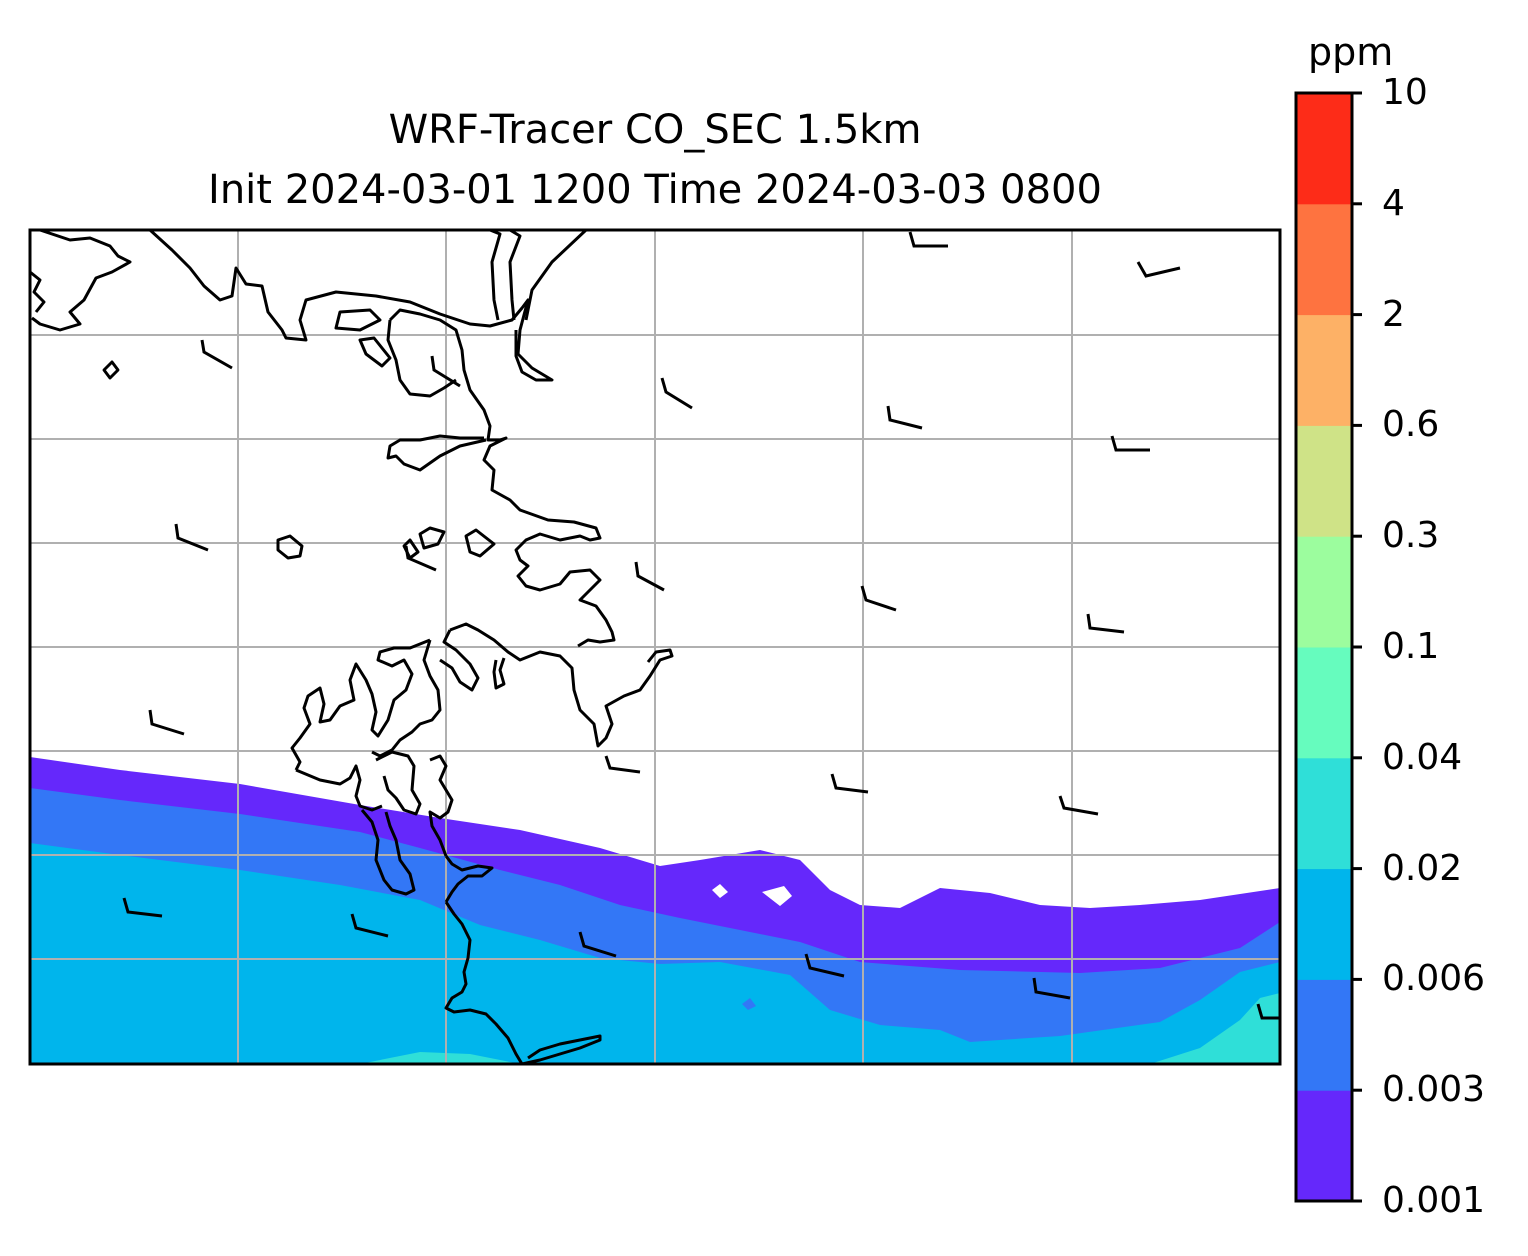 Image resolution: width=1528 pixels, height=1256 pixels. I want to click on plot-title-line1: WRF-Tracer CO_SEC 1.5km, so click(655, 130).